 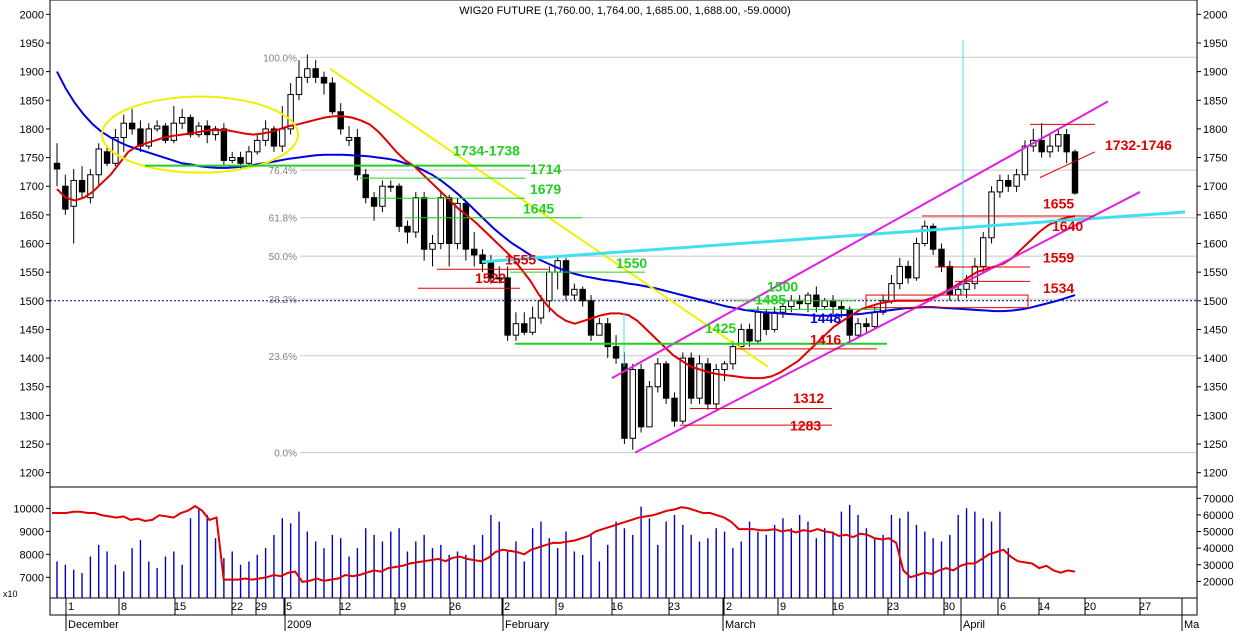 I want to click on green-level-label: 1645, so click(x=538, y=208).